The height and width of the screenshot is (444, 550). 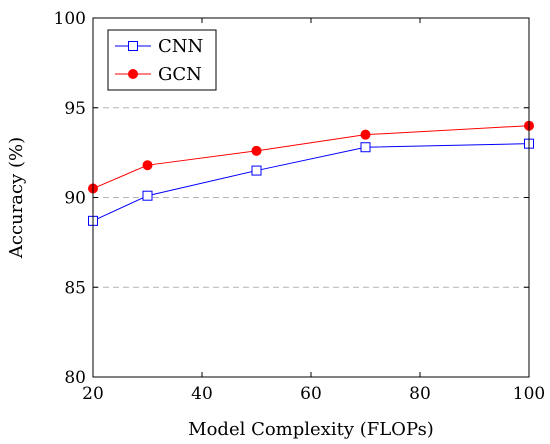 I want to click on legend-entry-gcn: GCN, so click(x=158, y=74).